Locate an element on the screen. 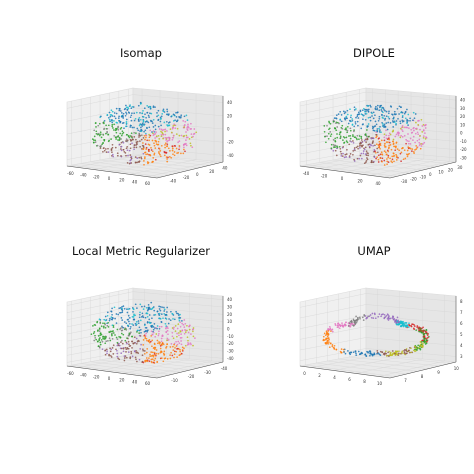  y-gridline is located at coordinates (366, 331).